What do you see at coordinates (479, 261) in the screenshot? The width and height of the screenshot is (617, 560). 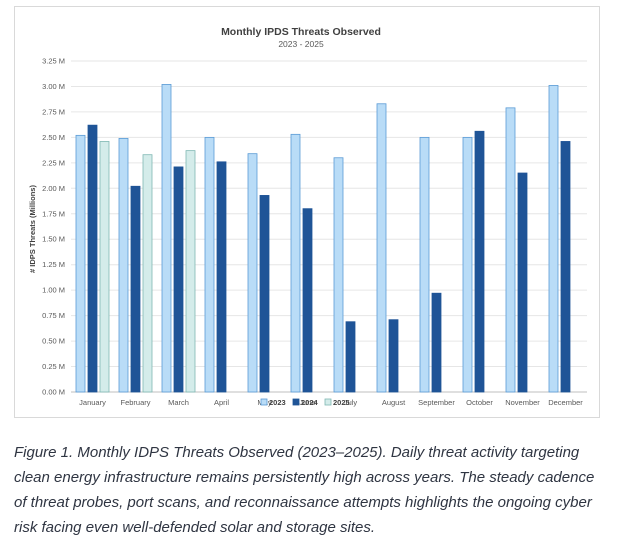 I see `bar-2024-october` at bounding box center [479, 261].